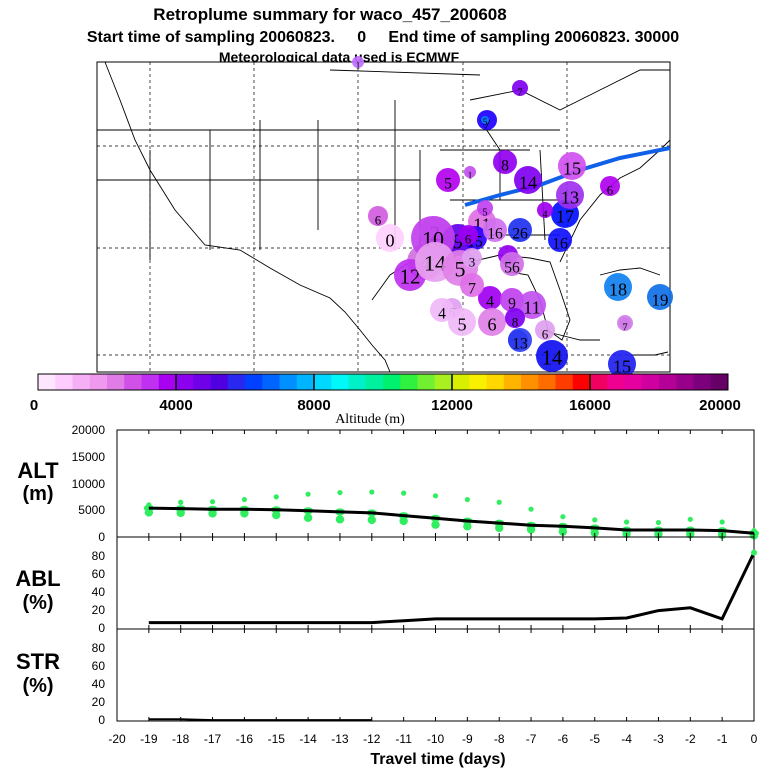 The height and width of the screenshot is (768, 768). Describe the element at coordinates (340, 739) in the screenshot. I see `x-tick-label: -13` at that location.